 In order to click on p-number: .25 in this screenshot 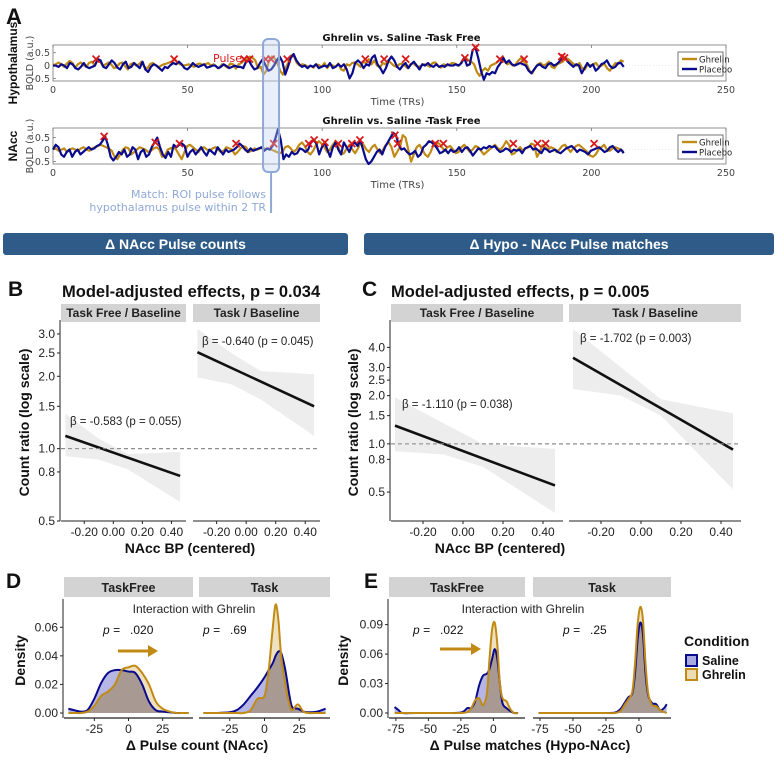, I will do `click(598, 630)`.